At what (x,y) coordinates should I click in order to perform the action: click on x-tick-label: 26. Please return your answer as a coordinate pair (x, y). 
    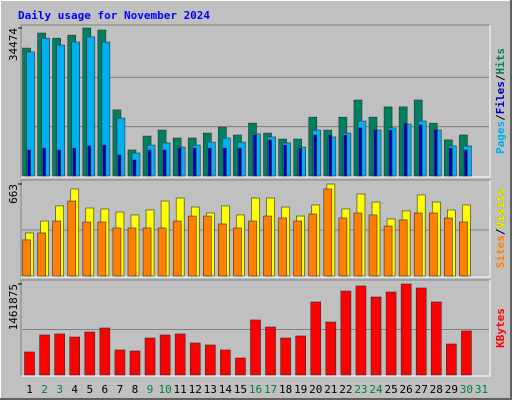
    Looking at the image, I should click on (406, 389).